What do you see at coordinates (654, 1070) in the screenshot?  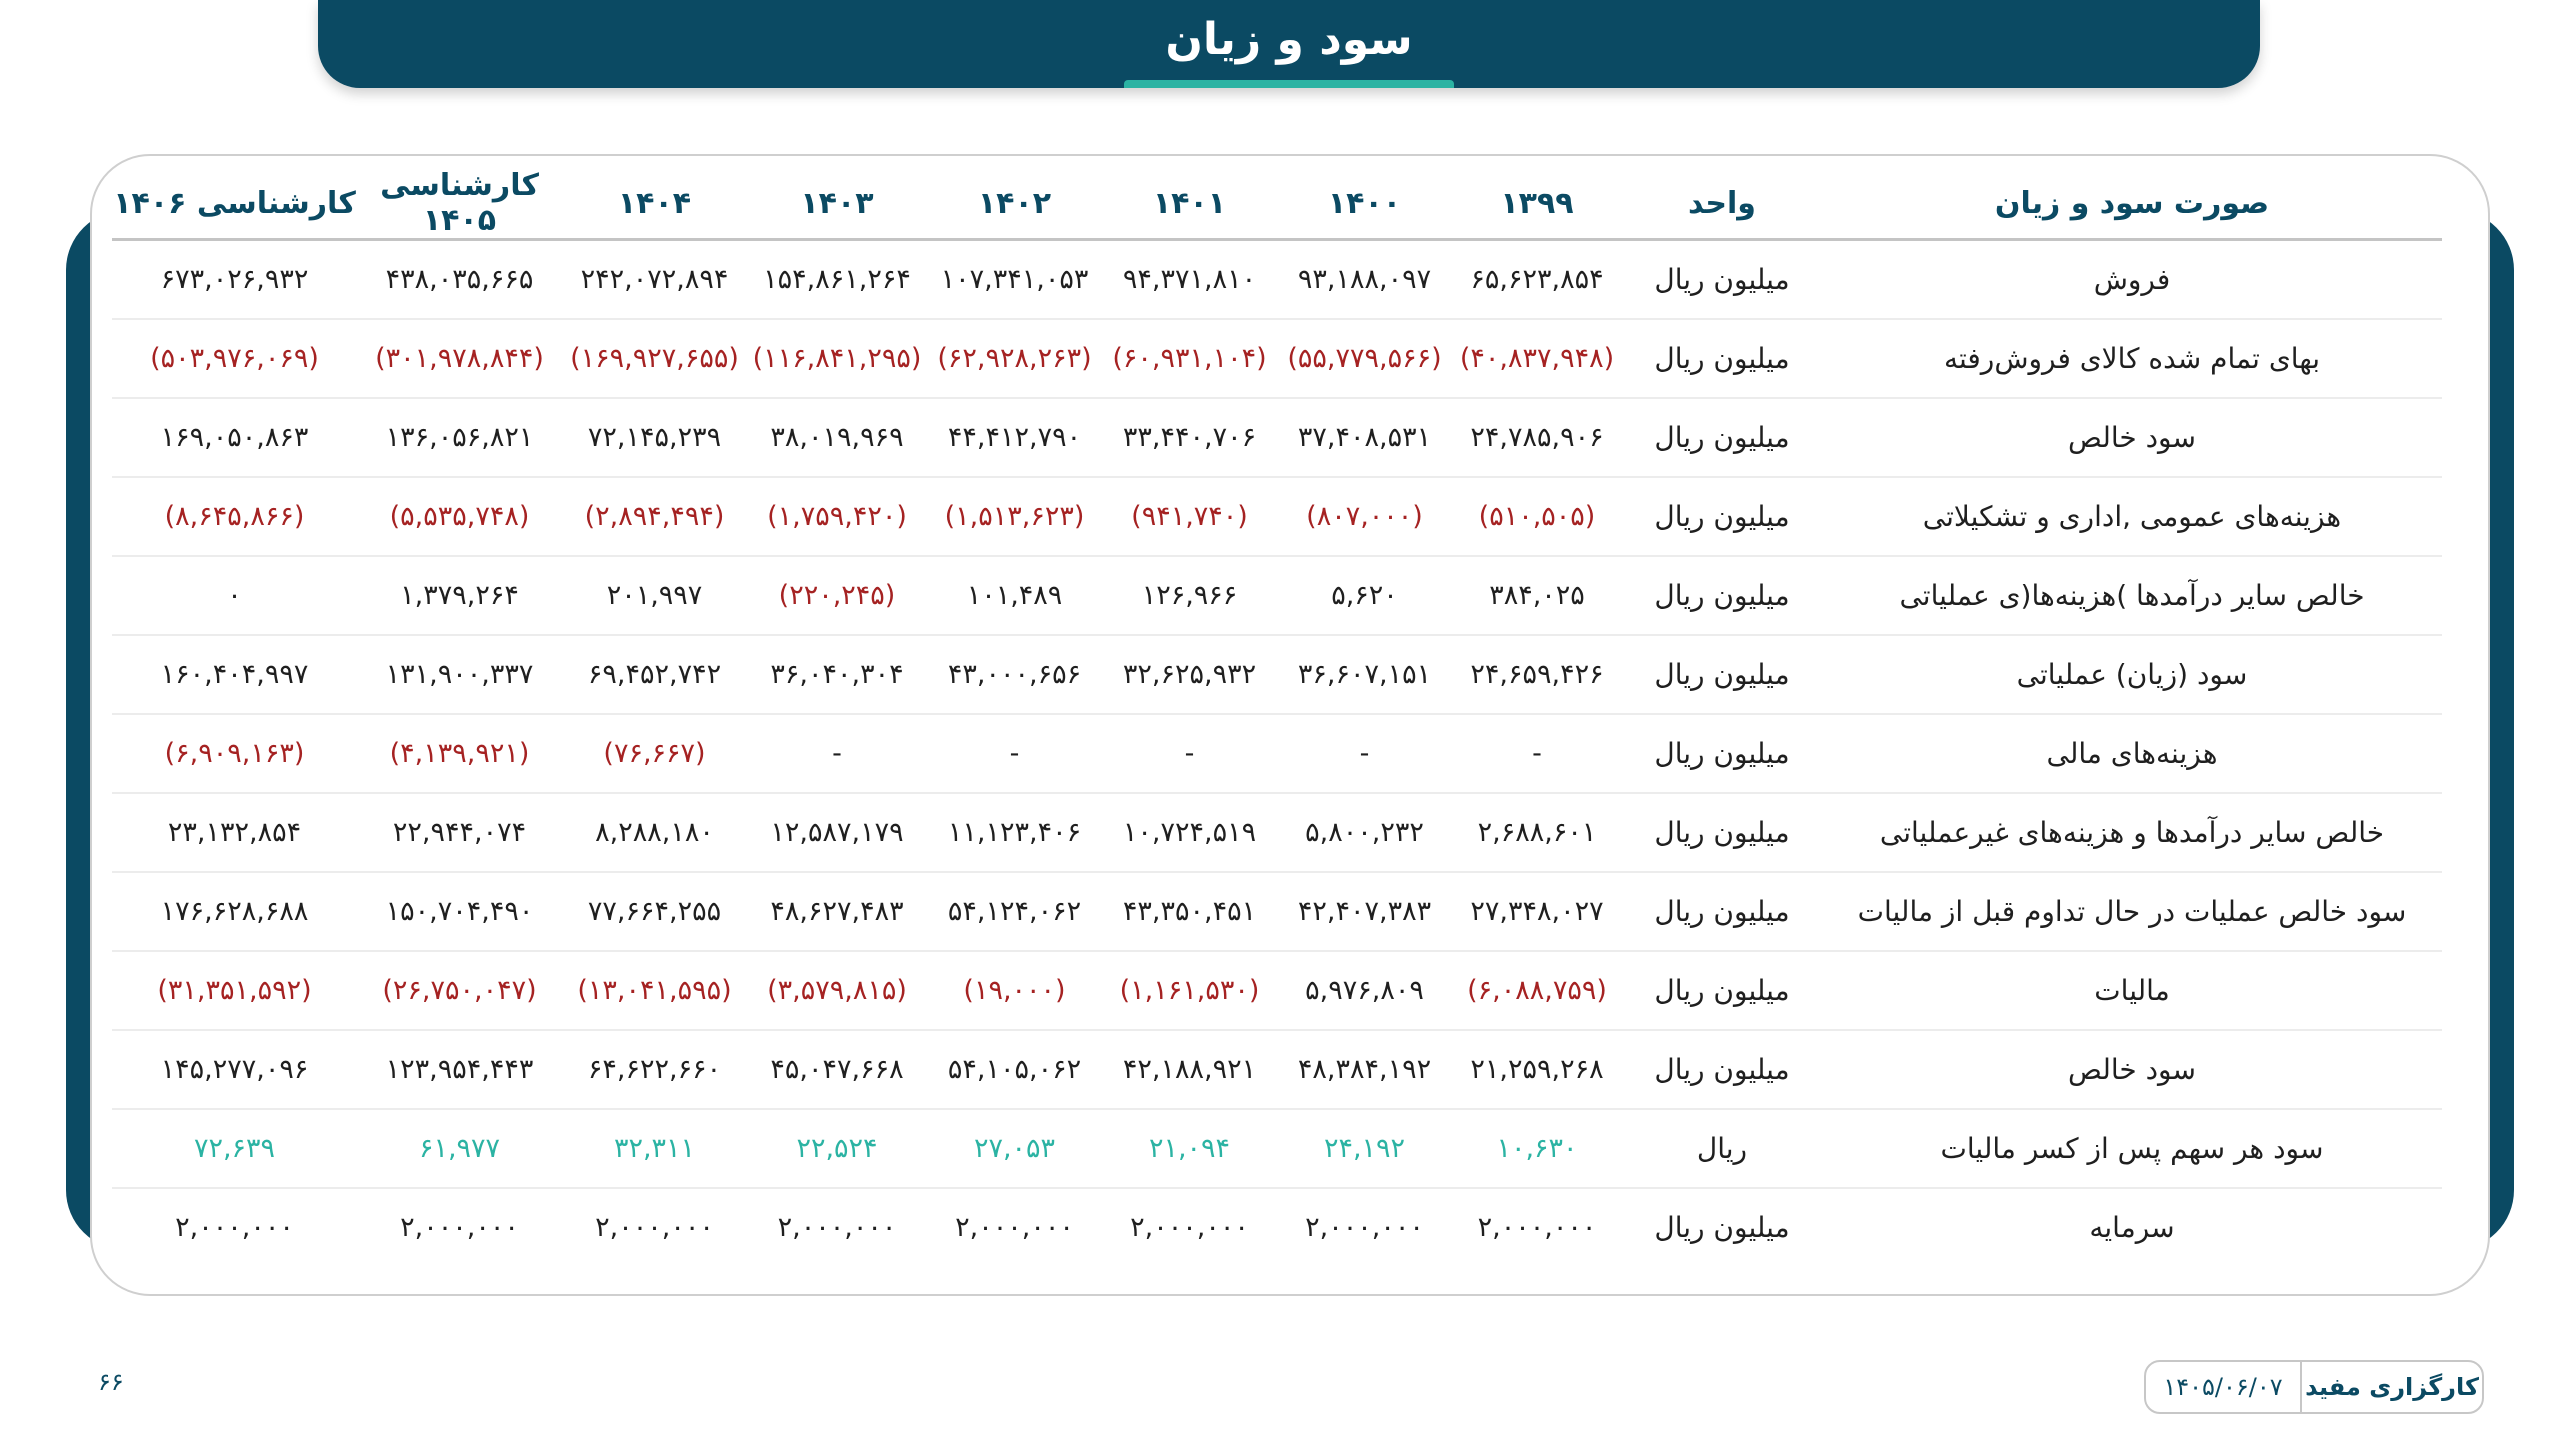 I see `table-cell: ۶۴,۶۲۲,۶۶۰` at bounding box center [654, 1070].